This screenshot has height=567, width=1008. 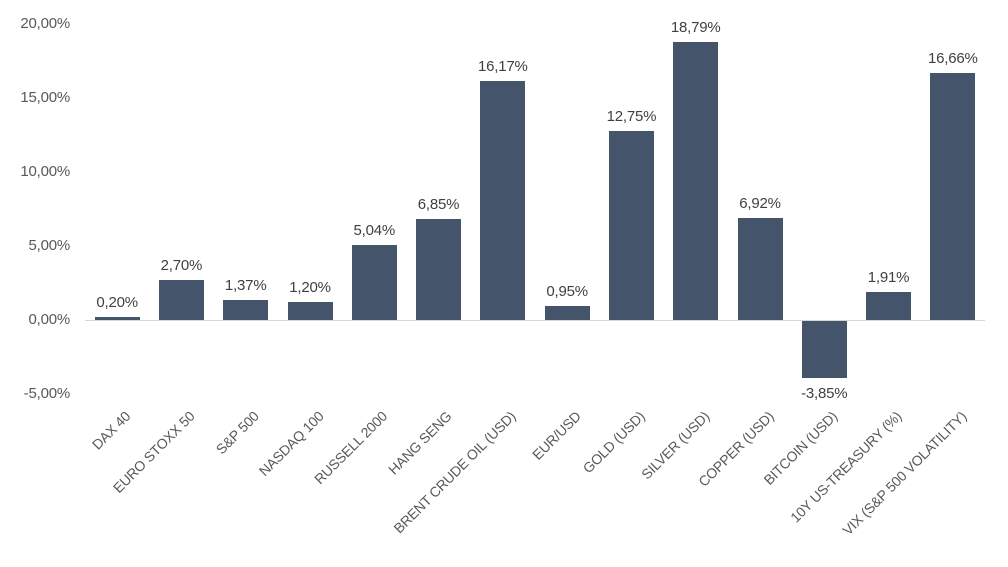 What do you see at coordinates (888, 277) in the screenshot?
I see `value-label: 1,91%` at bounding box center [888, 277].